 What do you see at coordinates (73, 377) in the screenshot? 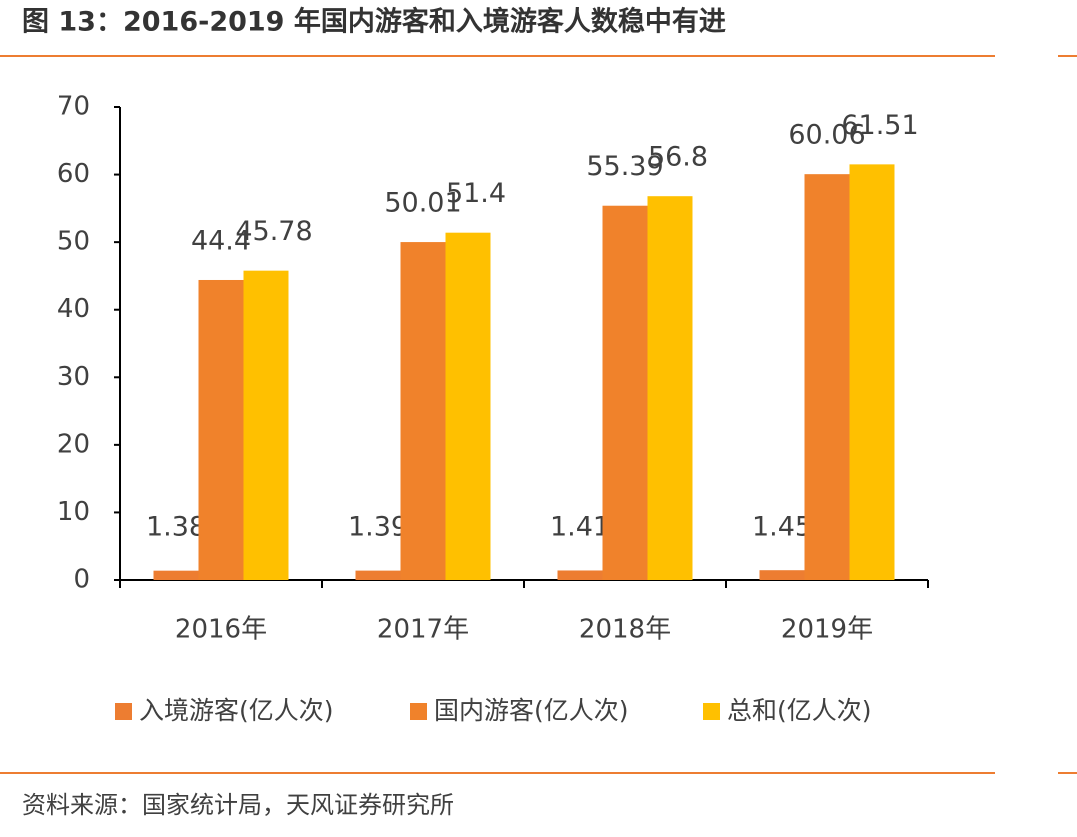
I see `y-tick-label: 30` at bounding box center [73, 377].